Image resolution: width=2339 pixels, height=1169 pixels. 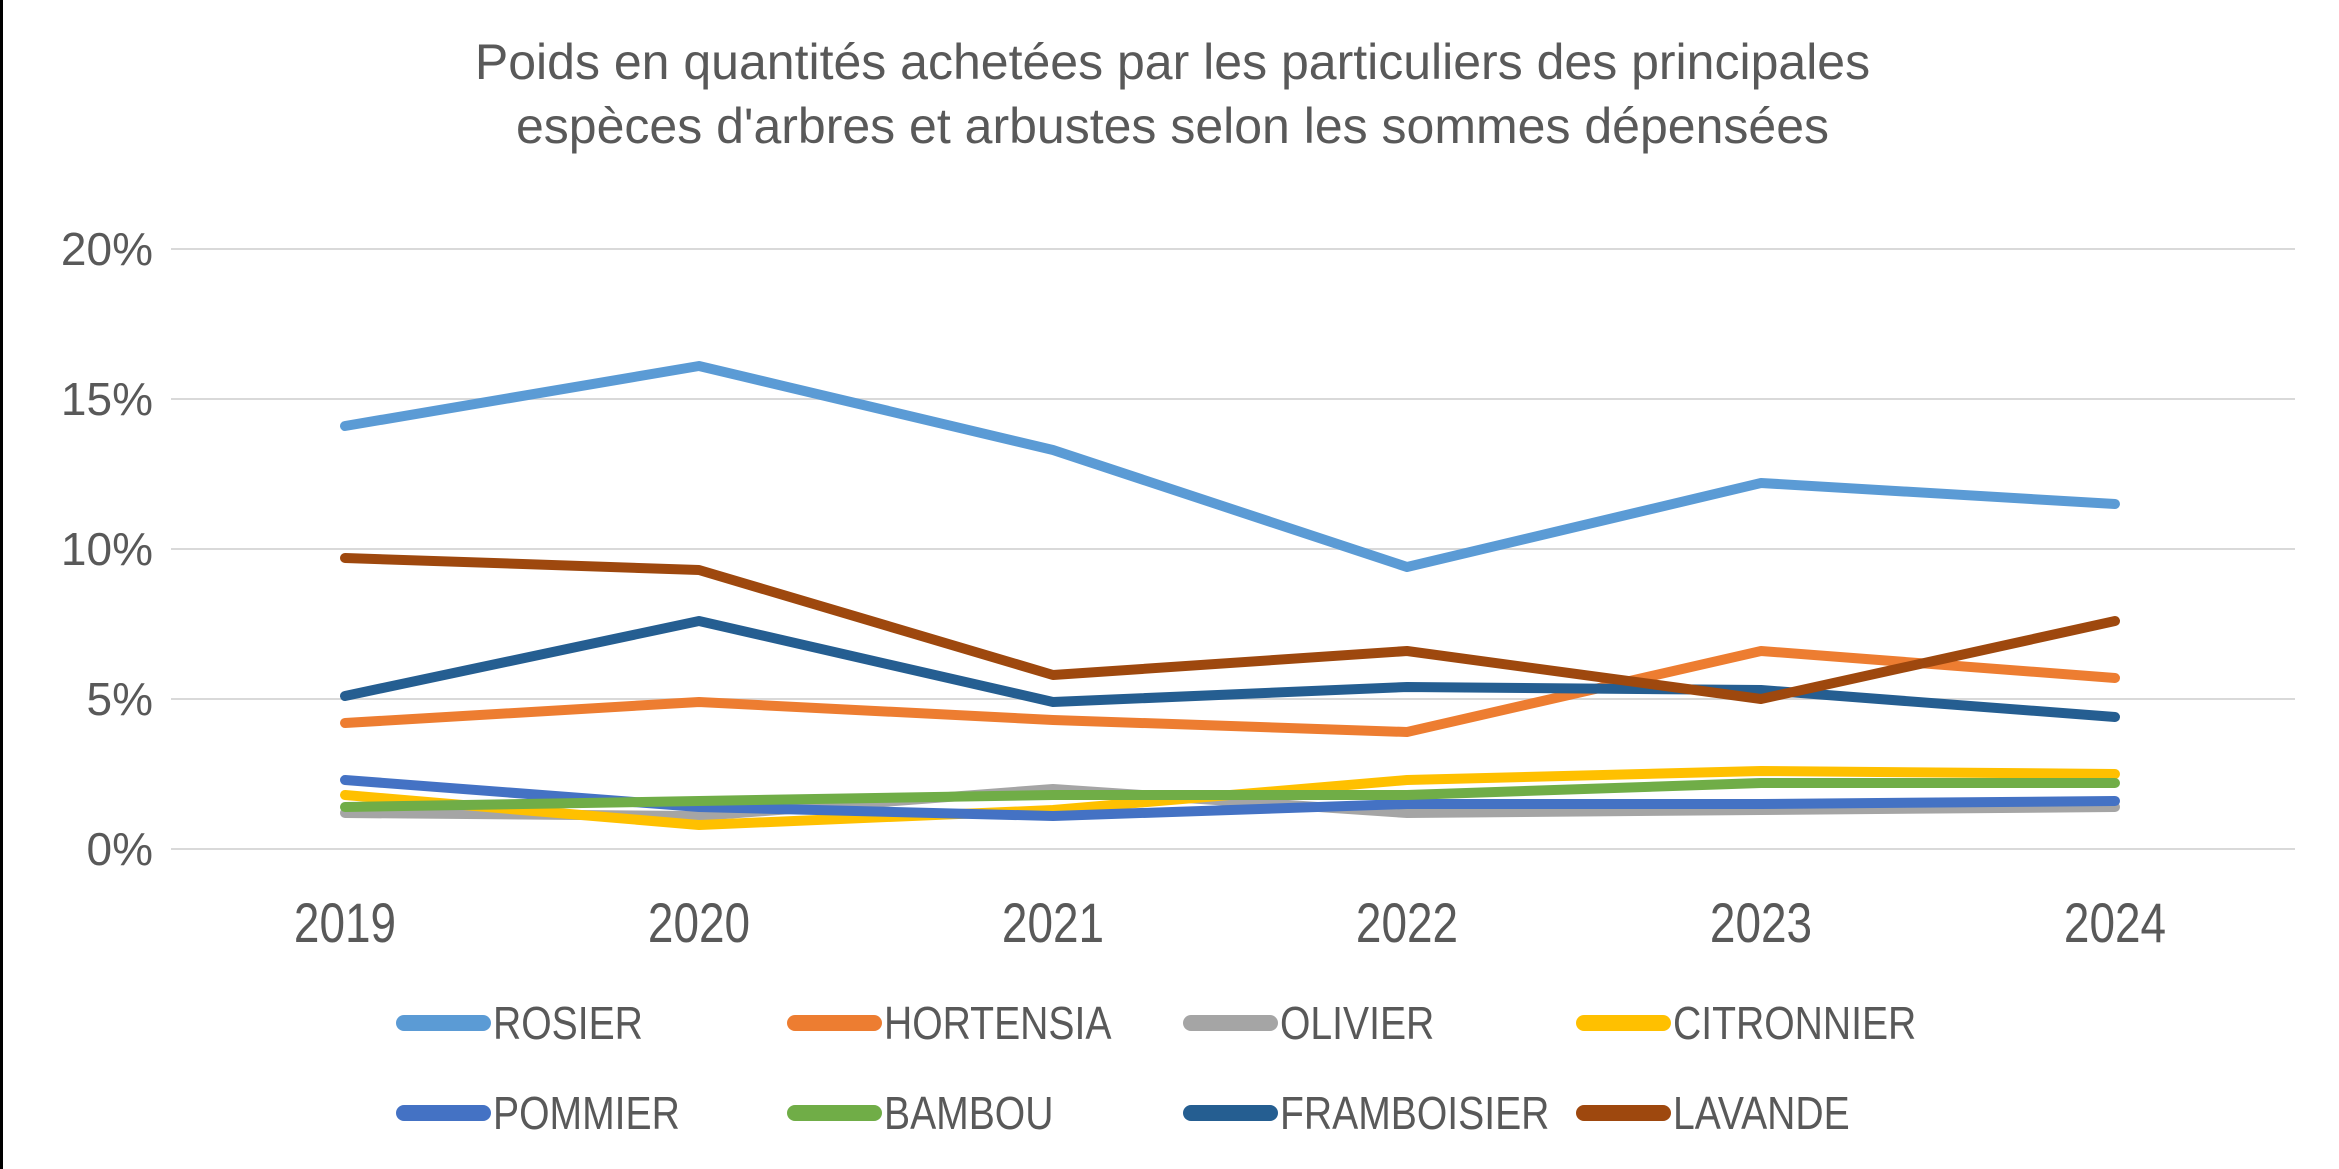 What do you see at coordinates (834, 1113) in the screenshot?
I see `legend-swatch-bambou` at bounding box center [834, 1113].